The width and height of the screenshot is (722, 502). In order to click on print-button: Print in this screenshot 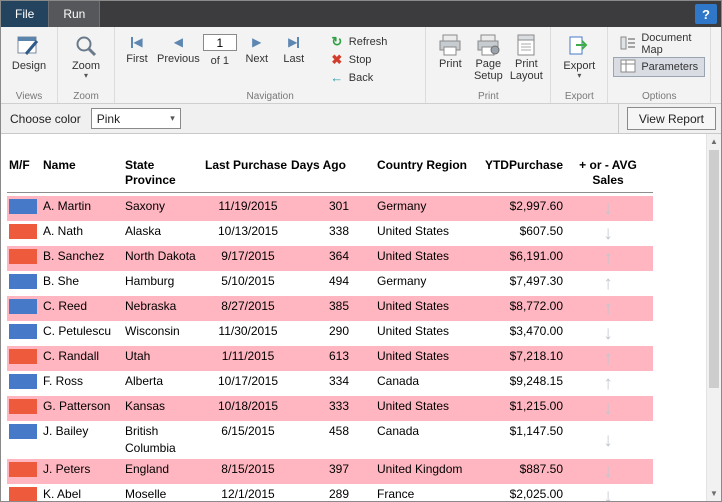, I will do `click(450, 50)`.